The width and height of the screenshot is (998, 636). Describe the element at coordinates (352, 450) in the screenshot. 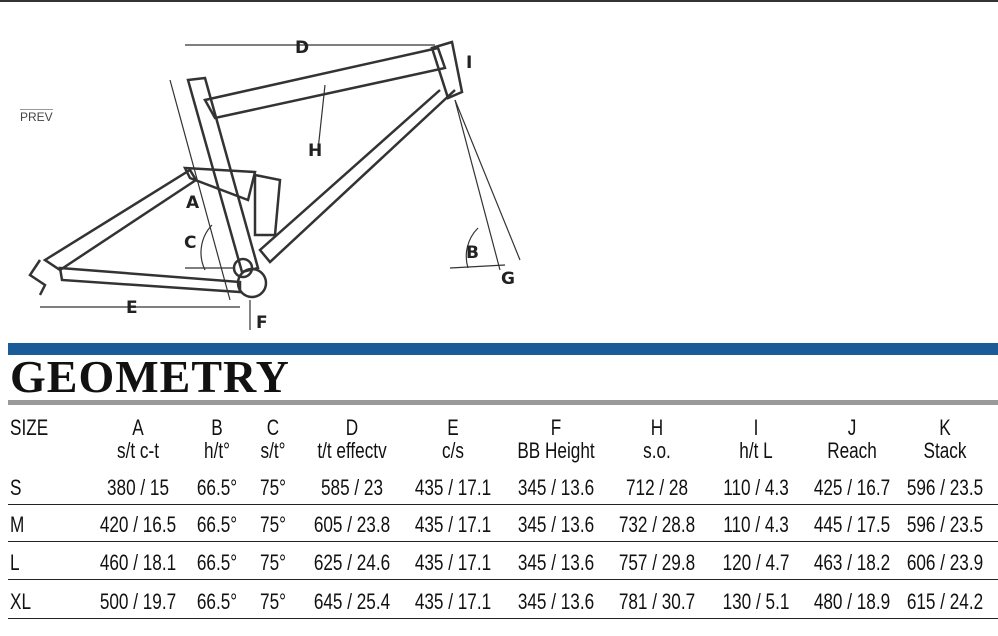

I see `column-name: t/t effectv` at that location.